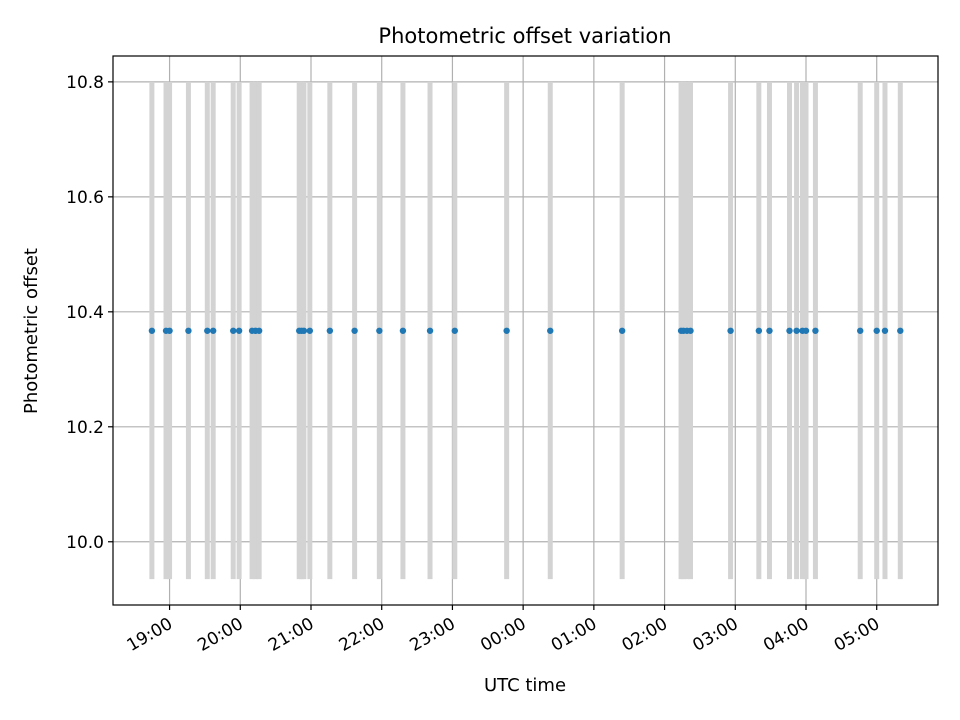  What do you see at coordinates (85, 198) in the screenshot?
I see `y-tick-label: 10.6` at bounding box center [85, 198].